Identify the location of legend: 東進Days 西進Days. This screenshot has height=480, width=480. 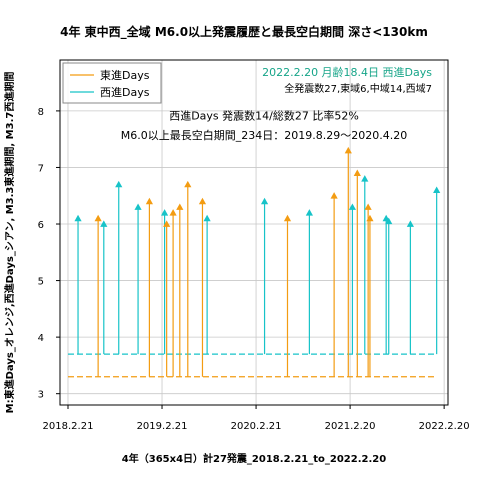
(112, 83).